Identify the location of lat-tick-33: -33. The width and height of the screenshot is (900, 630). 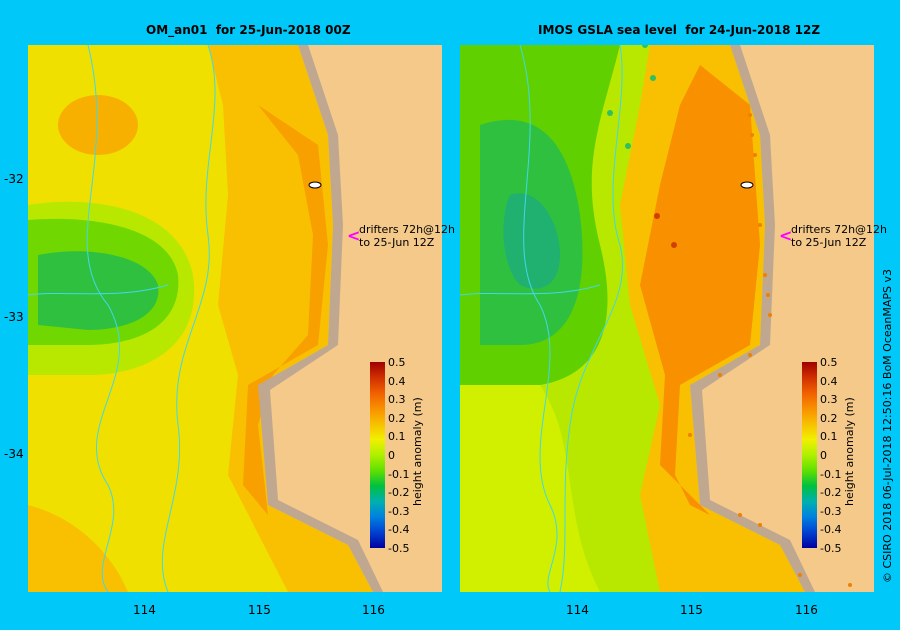
(14, 317).